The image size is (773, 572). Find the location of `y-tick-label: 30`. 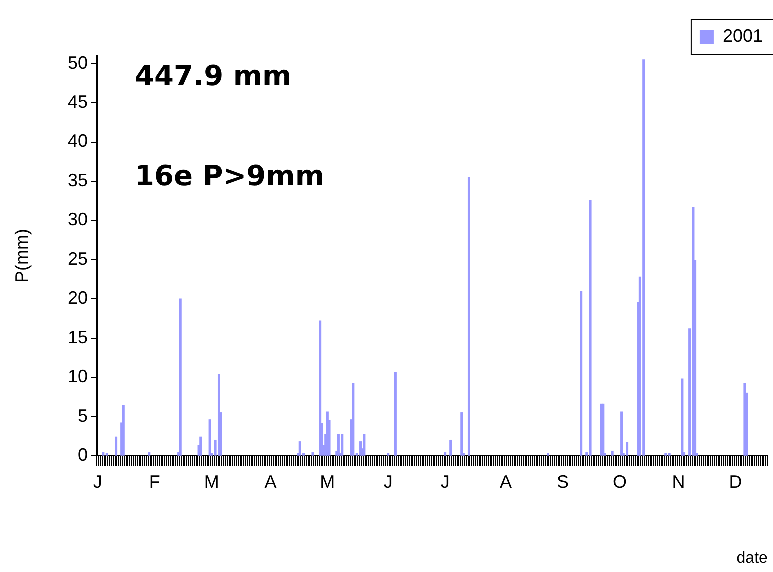

y-tick-label: 30 is located at coordinates (78, 220).